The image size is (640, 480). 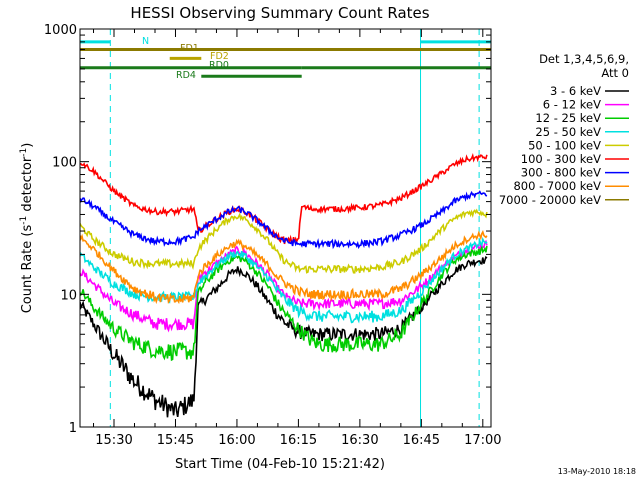 I want to click on legend-label-2: 6 - 12 keV, so click(x=572, y=105).